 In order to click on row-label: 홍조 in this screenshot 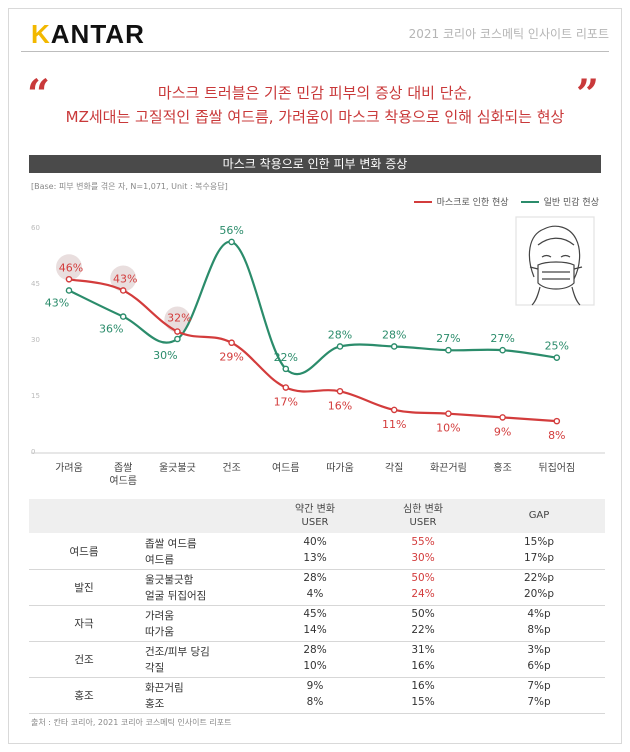, I will do `click(155, 704)`.